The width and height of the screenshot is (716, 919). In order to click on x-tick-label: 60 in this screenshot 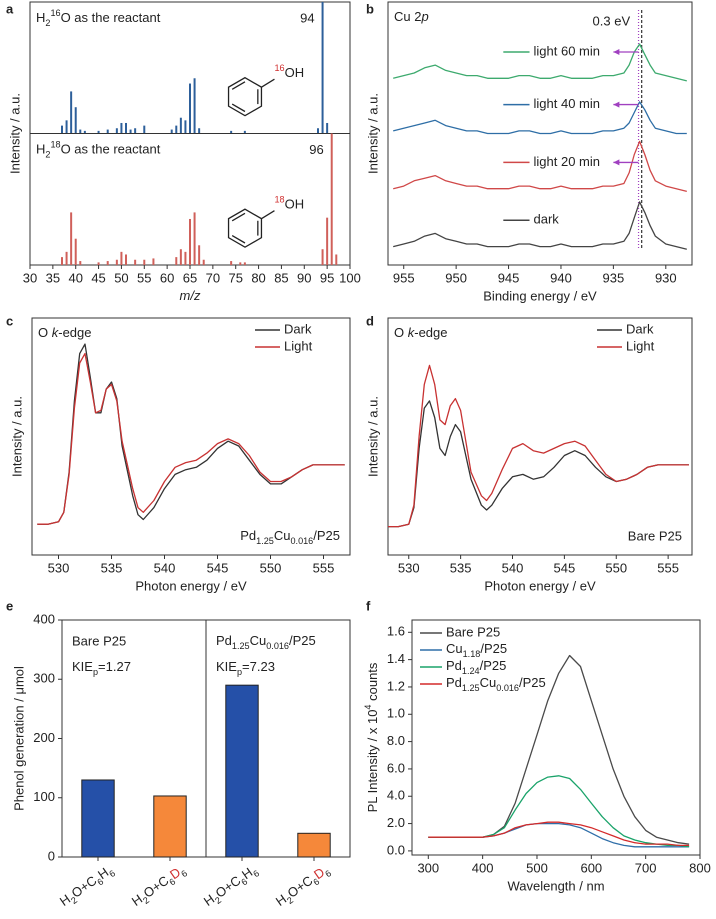, I will do `click(167, 277)`.